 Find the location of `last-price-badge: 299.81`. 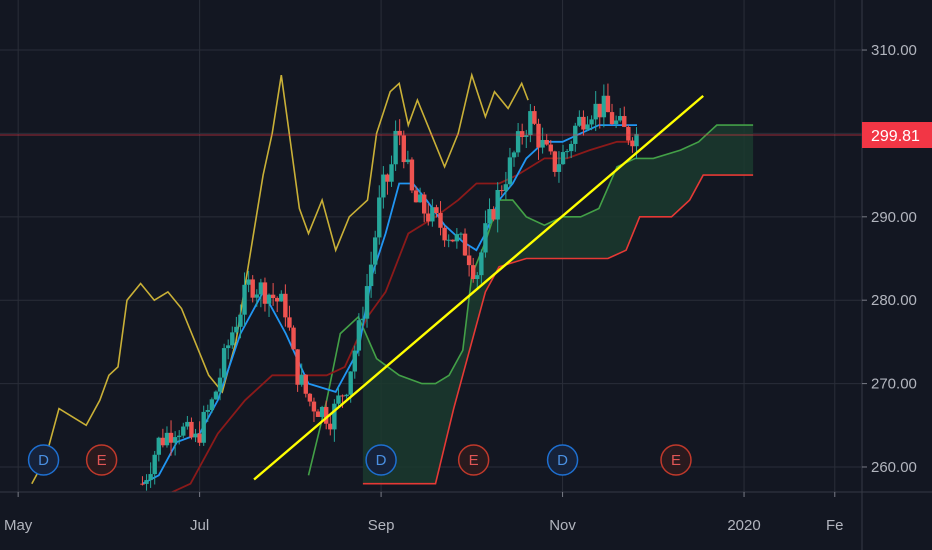

last-price-badge: 299.81 is located at coordinates (897, 135).